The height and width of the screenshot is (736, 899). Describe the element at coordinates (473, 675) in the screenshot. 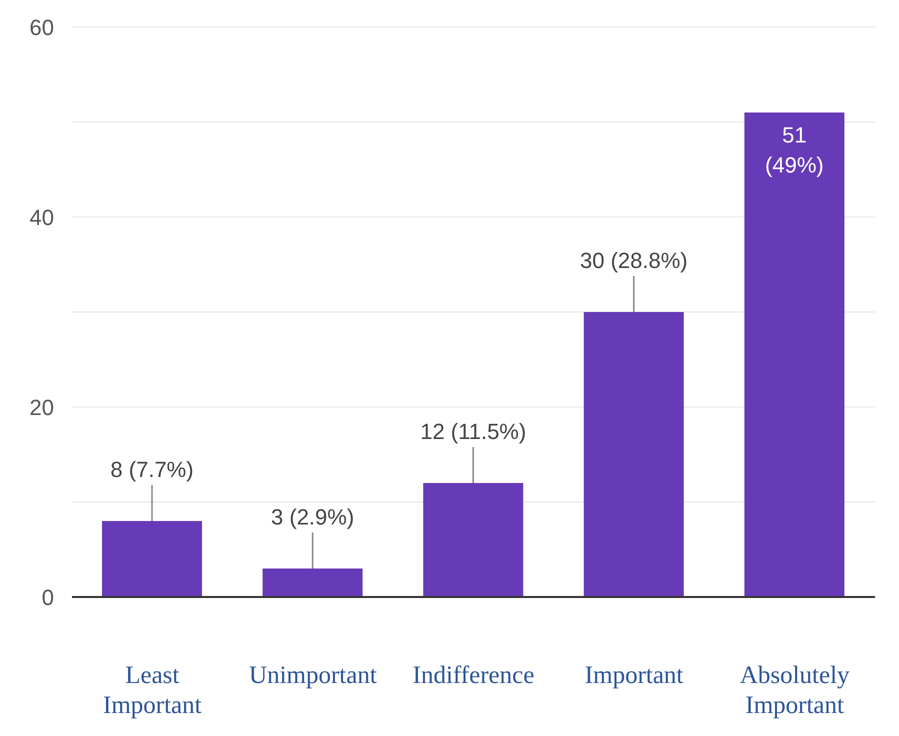

I see `x-tick-label: Indifference` at that location.